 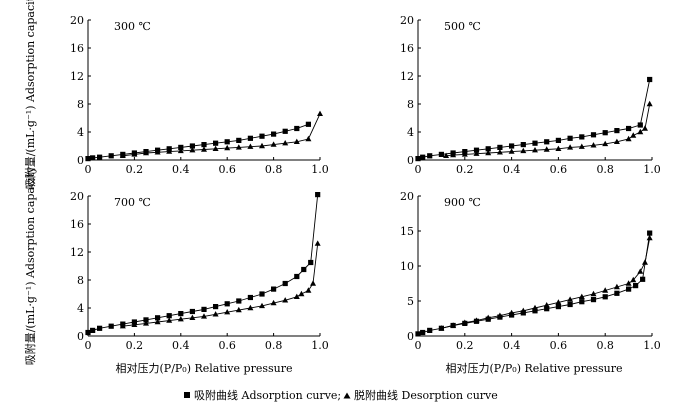 I want to click on y-axis-label-top: 吸附量/(mL·g⁻¹) Adsorption capacity, so click(x=30, y=94).